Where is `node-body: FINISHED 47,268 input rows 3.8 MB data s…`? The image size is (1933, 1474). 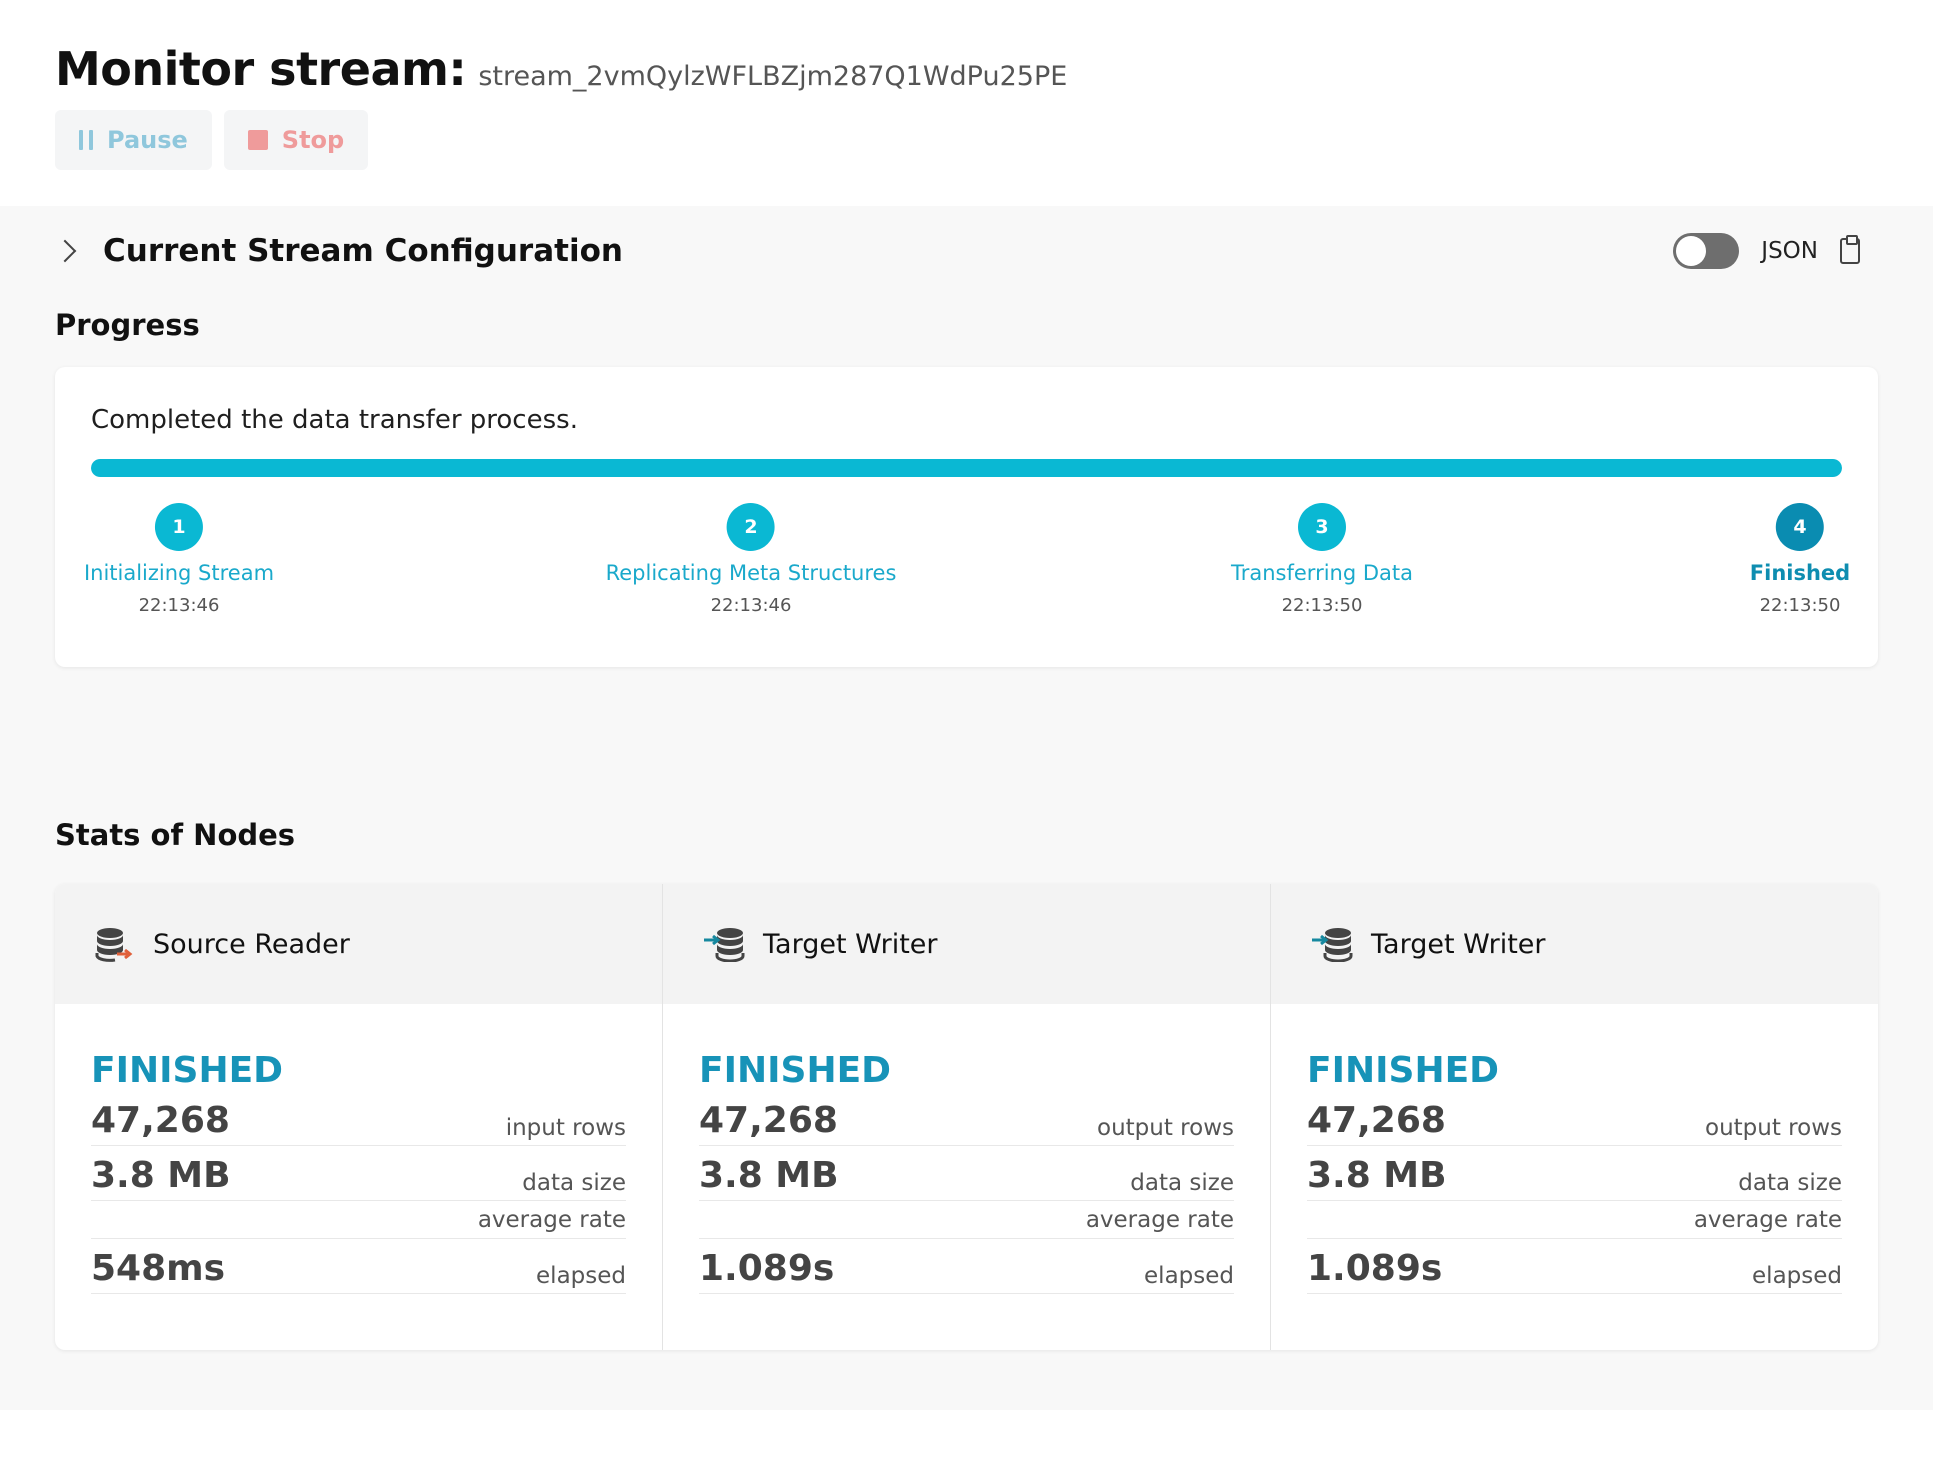 node-body: FINISHED 47,268 input rows 3.8 MB data s… is located at coordinates (358, 1149).